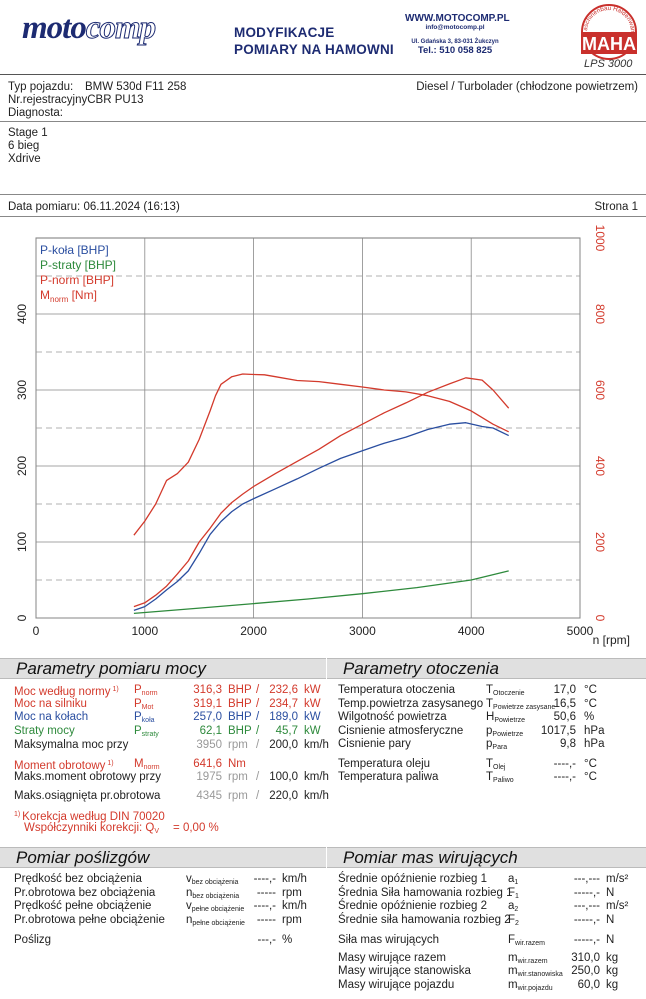 This screenshot has width=646, height=999. What do you see at coordinates (535, 988) in the screenshot?
I see `rotating-row-symbol-sub: wir.pojazdu` at bounding box center [535, 988].